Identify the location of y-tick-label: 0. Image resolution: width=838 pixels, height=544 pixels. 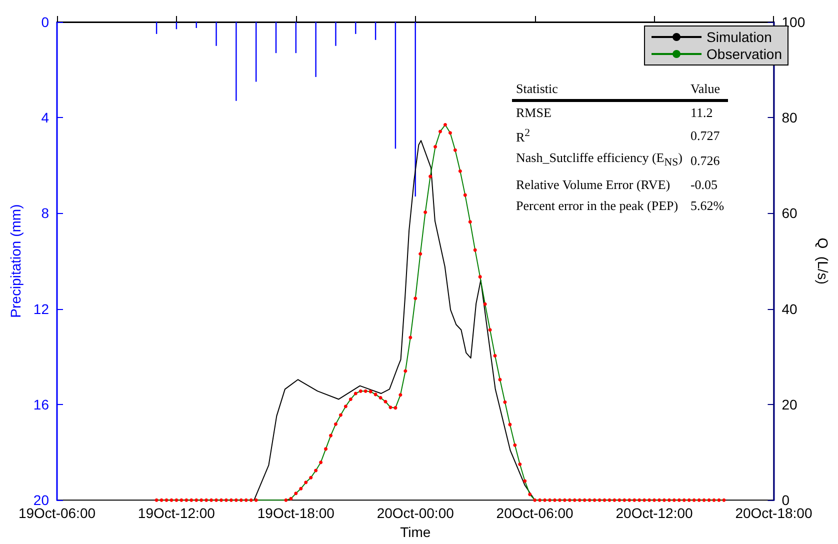
(45, 22).